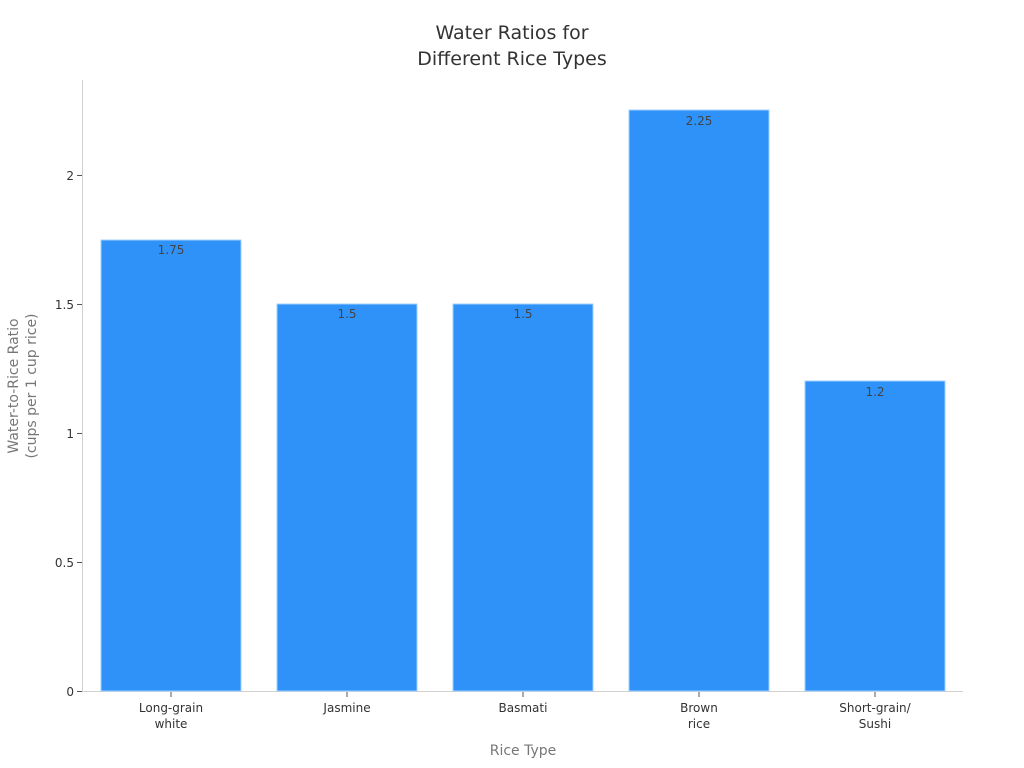  I want to click on y-axis-ticks: 0 0.5 1 1.5 2, so click(68, 434).